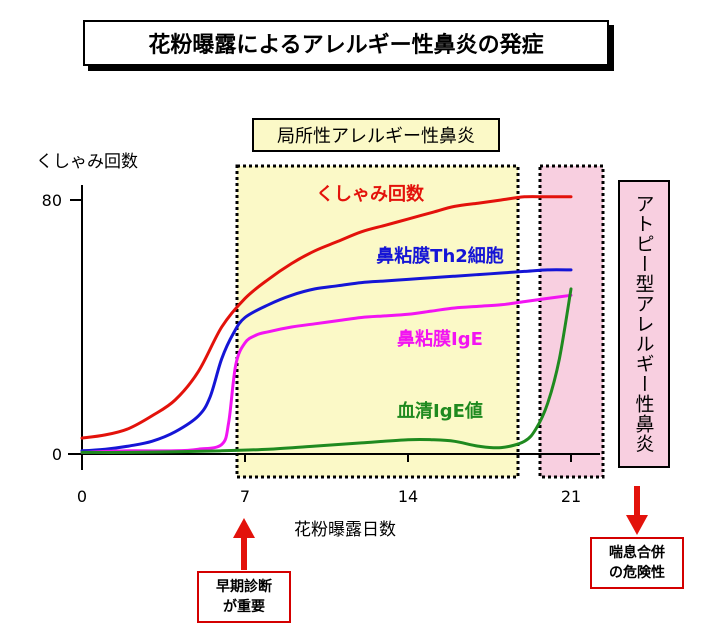  I want to click on y-tick-label: 0, so click(57, 454).